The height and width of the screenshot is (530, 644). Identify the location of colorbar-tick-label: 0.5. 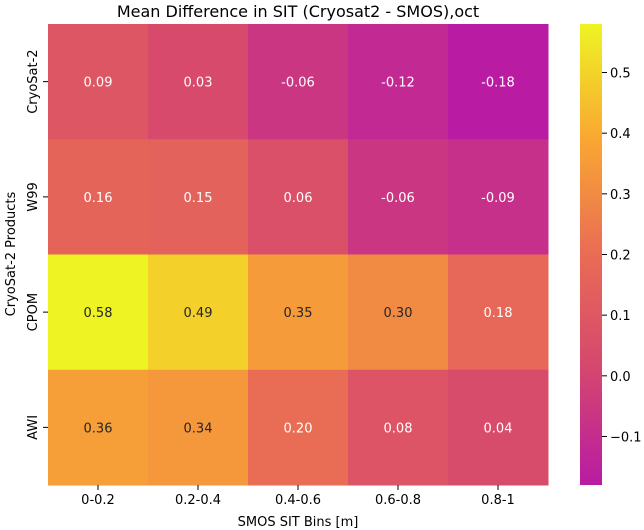
(620, 74).